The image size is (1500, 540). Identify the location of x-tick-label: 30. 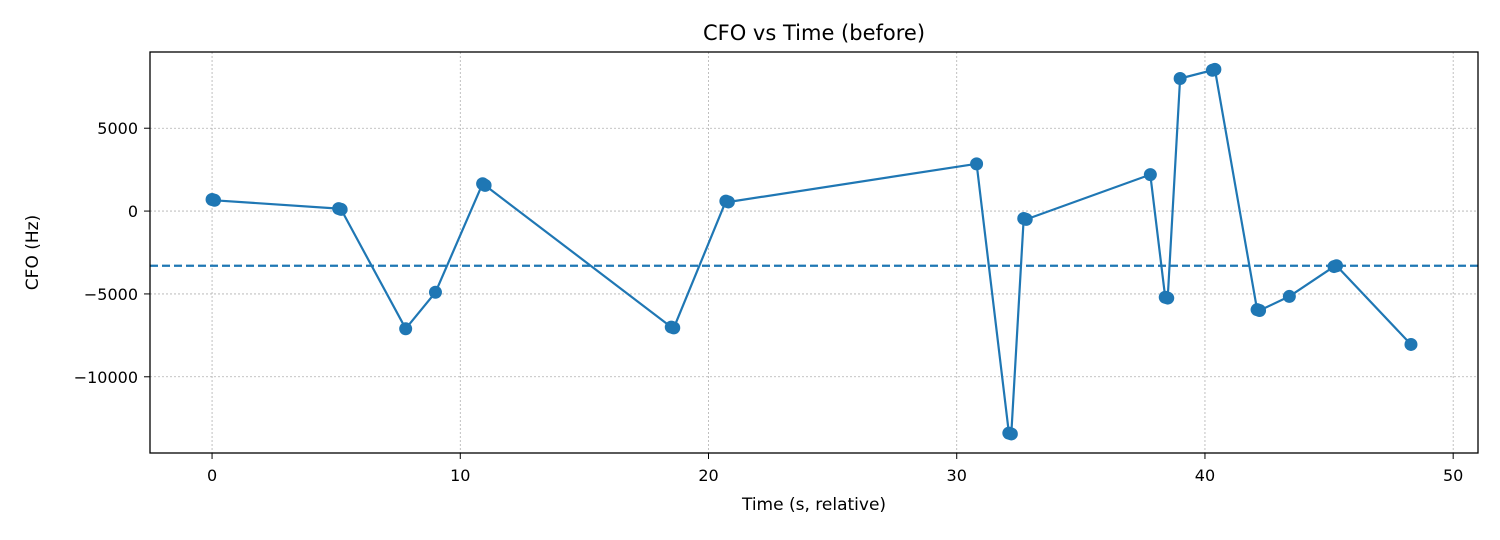
(957, 475).